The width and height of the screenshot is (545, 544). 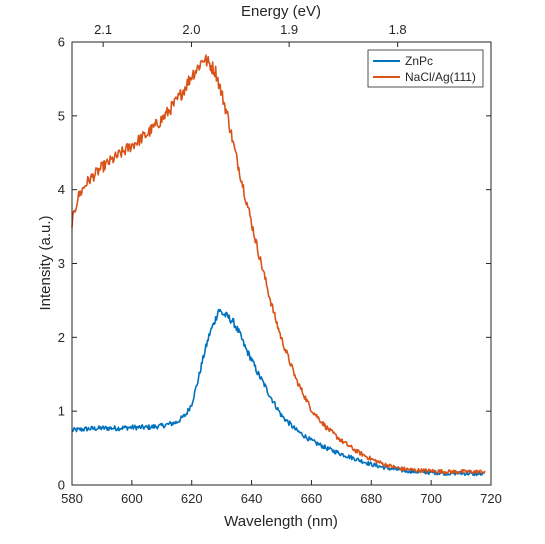 I want to click on y-tick-label: 6, so click(x=61, y=42).